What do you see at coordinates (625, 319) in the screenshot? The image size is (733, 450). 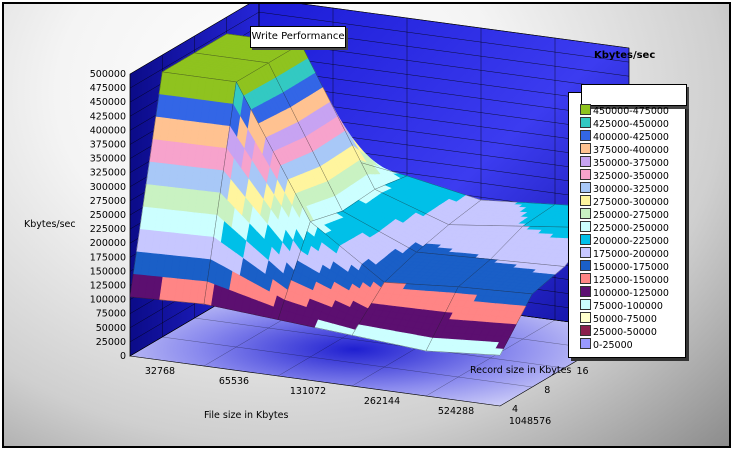 I see `legend-label: 50000-75000` at bounding box center [625, 319].